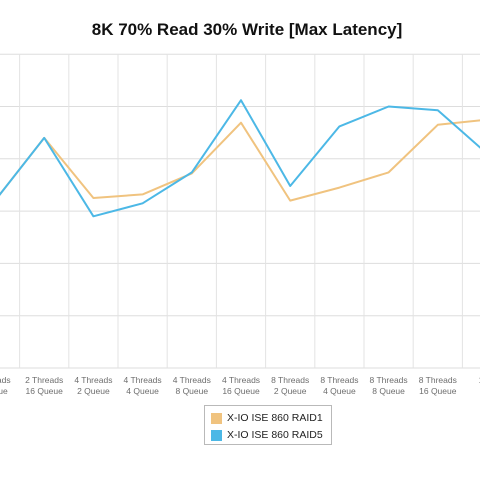  I want to click on x-tick-label: 2 Threads 16 Queue, so click(44, 385).